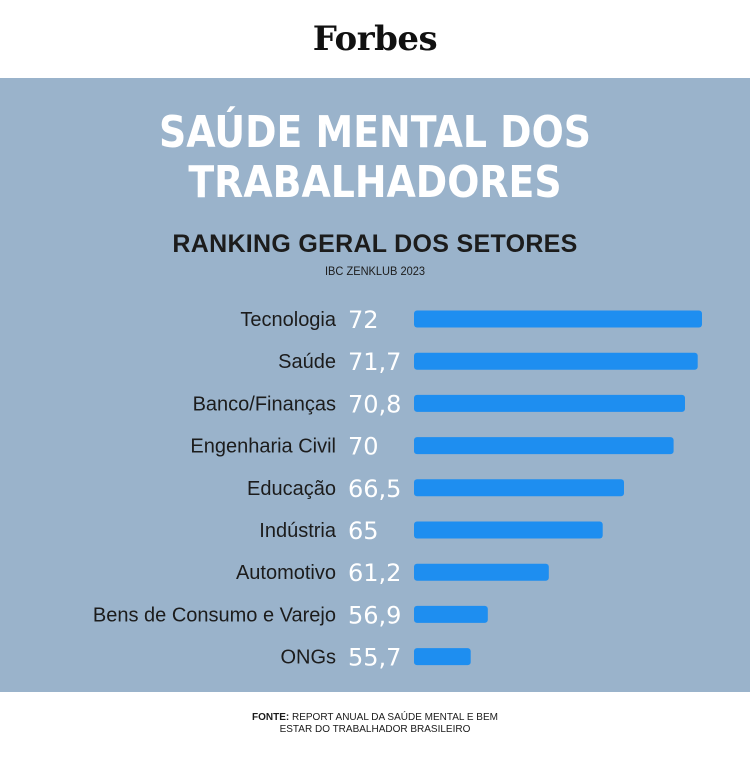 The width and height of the screenshot is (750, 761). I want to click on chart-subtitle: RANKING GERAL DOS SETORES, so click(375, 244).